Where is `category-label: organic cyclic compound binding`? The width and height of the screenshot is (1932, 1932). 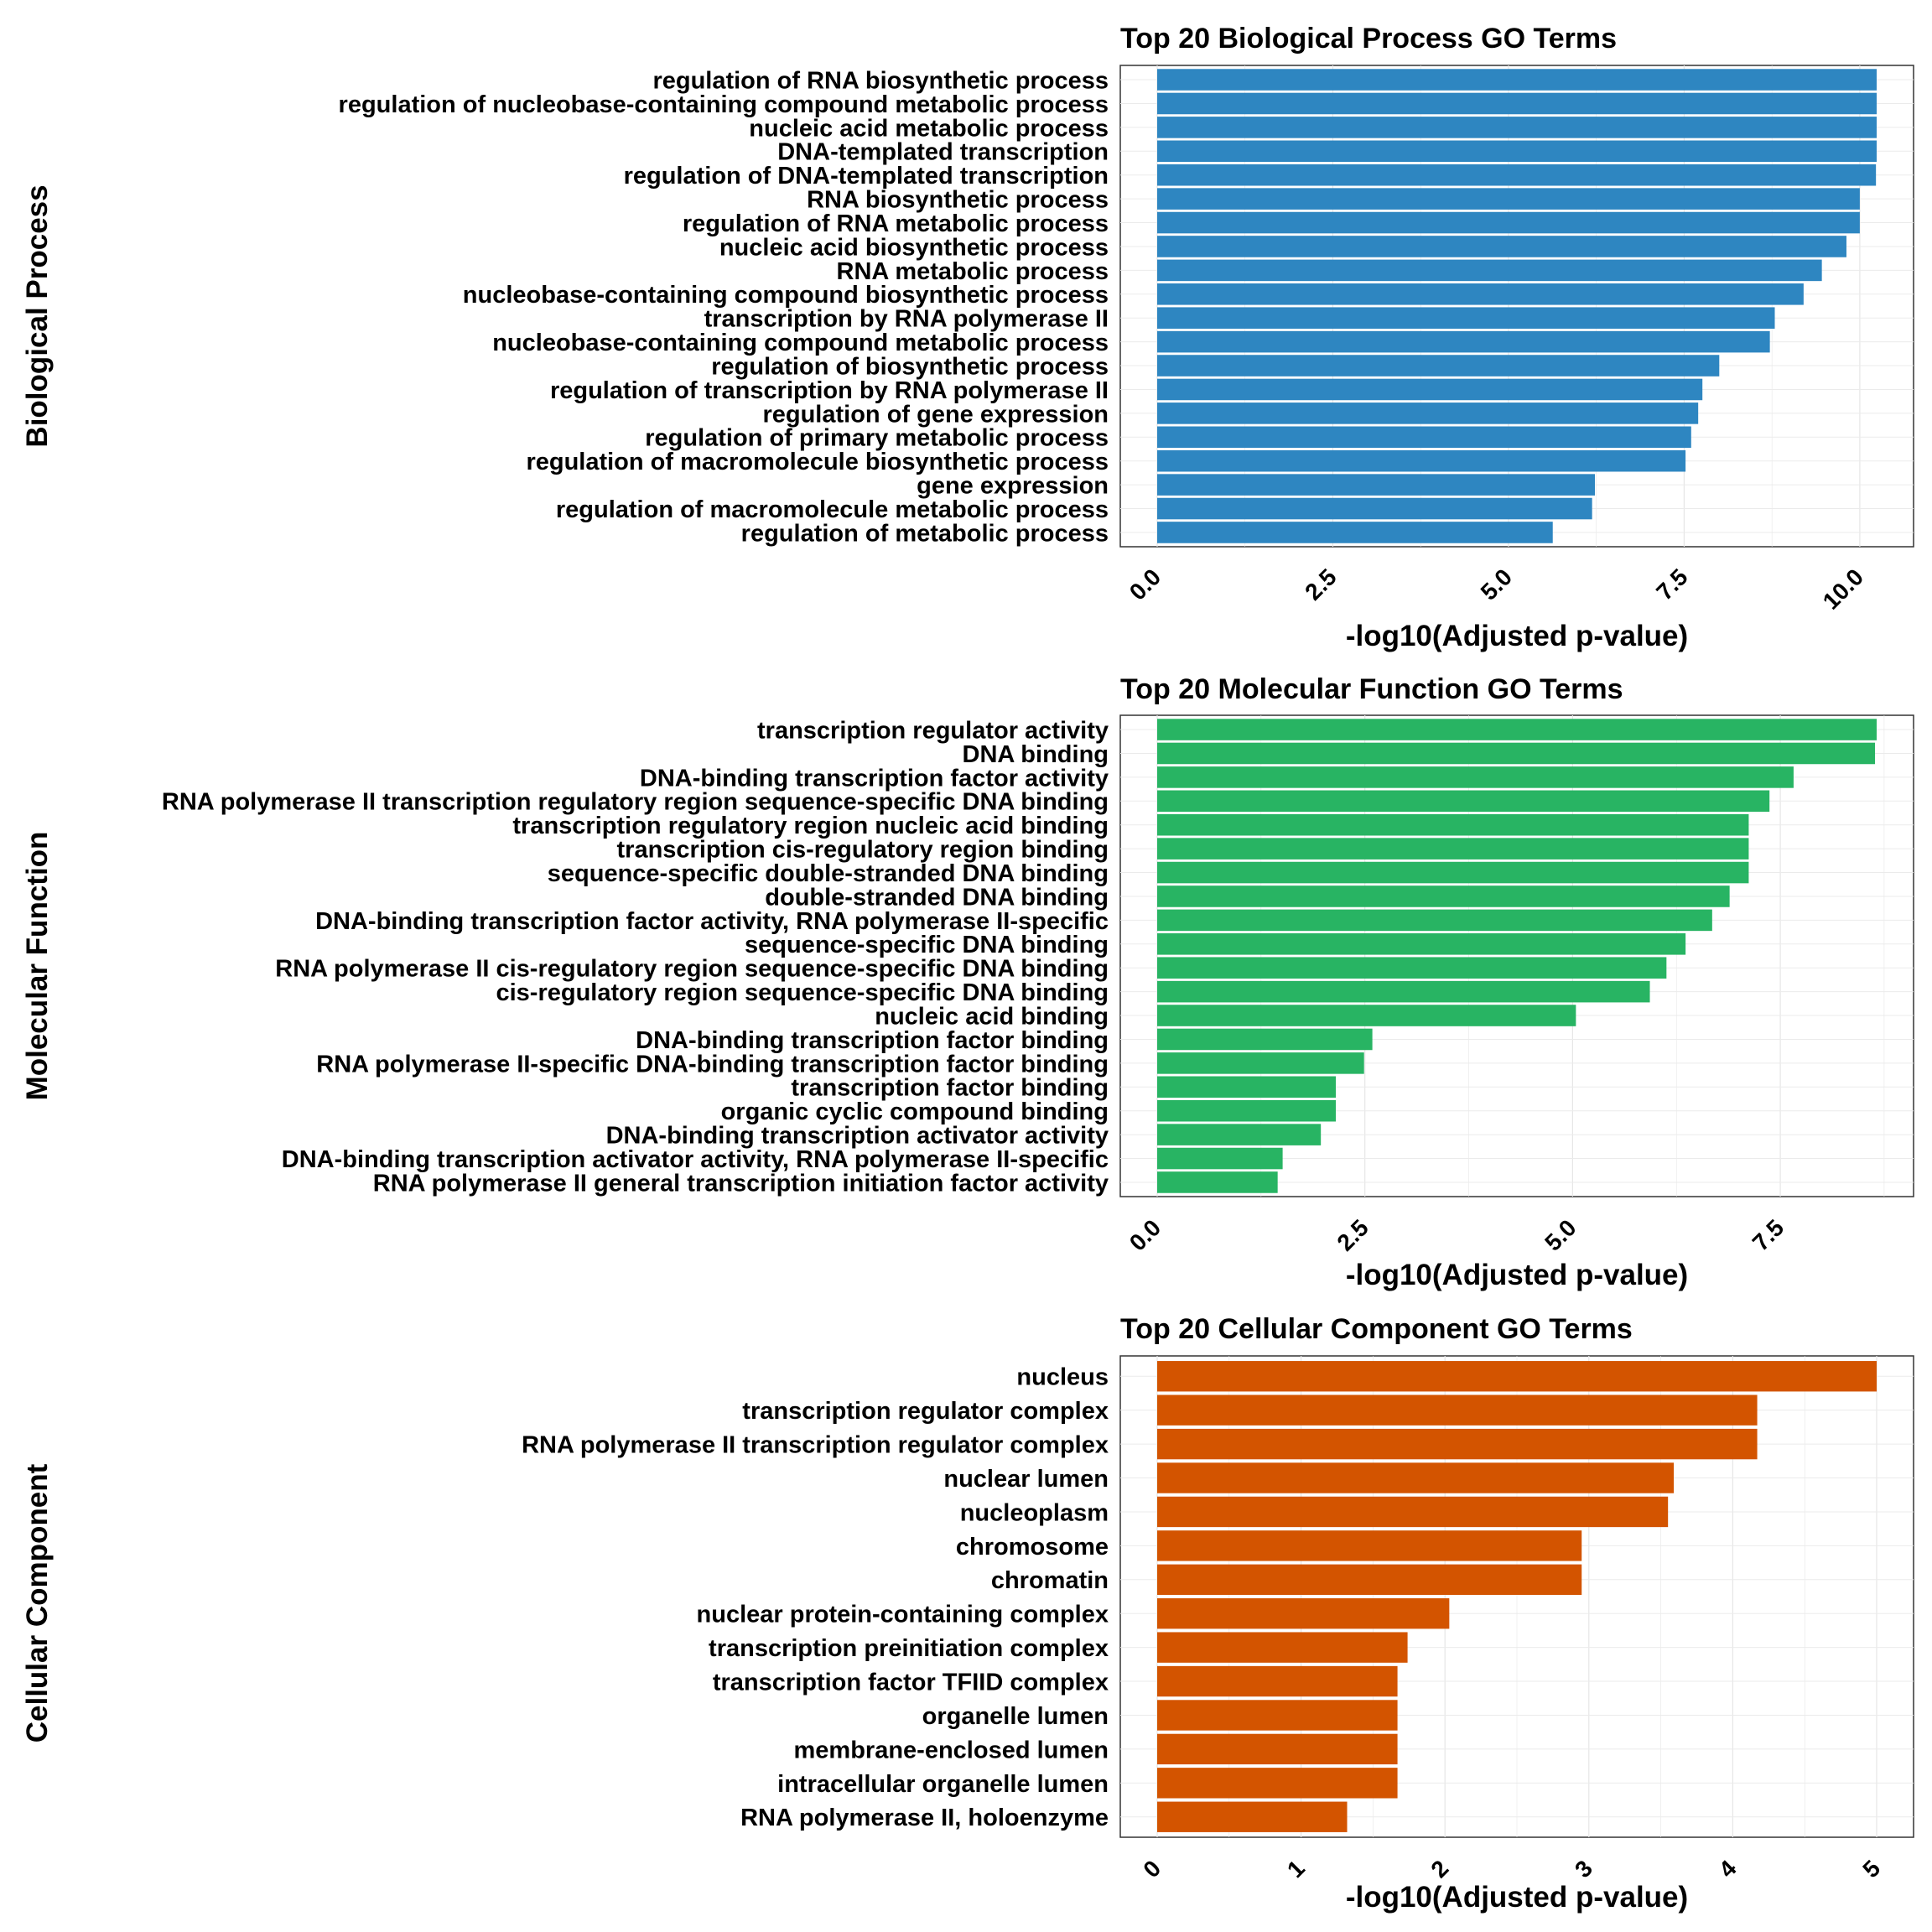
category-label: organic cyclic compound binding is located at coordinates (915, 1111).